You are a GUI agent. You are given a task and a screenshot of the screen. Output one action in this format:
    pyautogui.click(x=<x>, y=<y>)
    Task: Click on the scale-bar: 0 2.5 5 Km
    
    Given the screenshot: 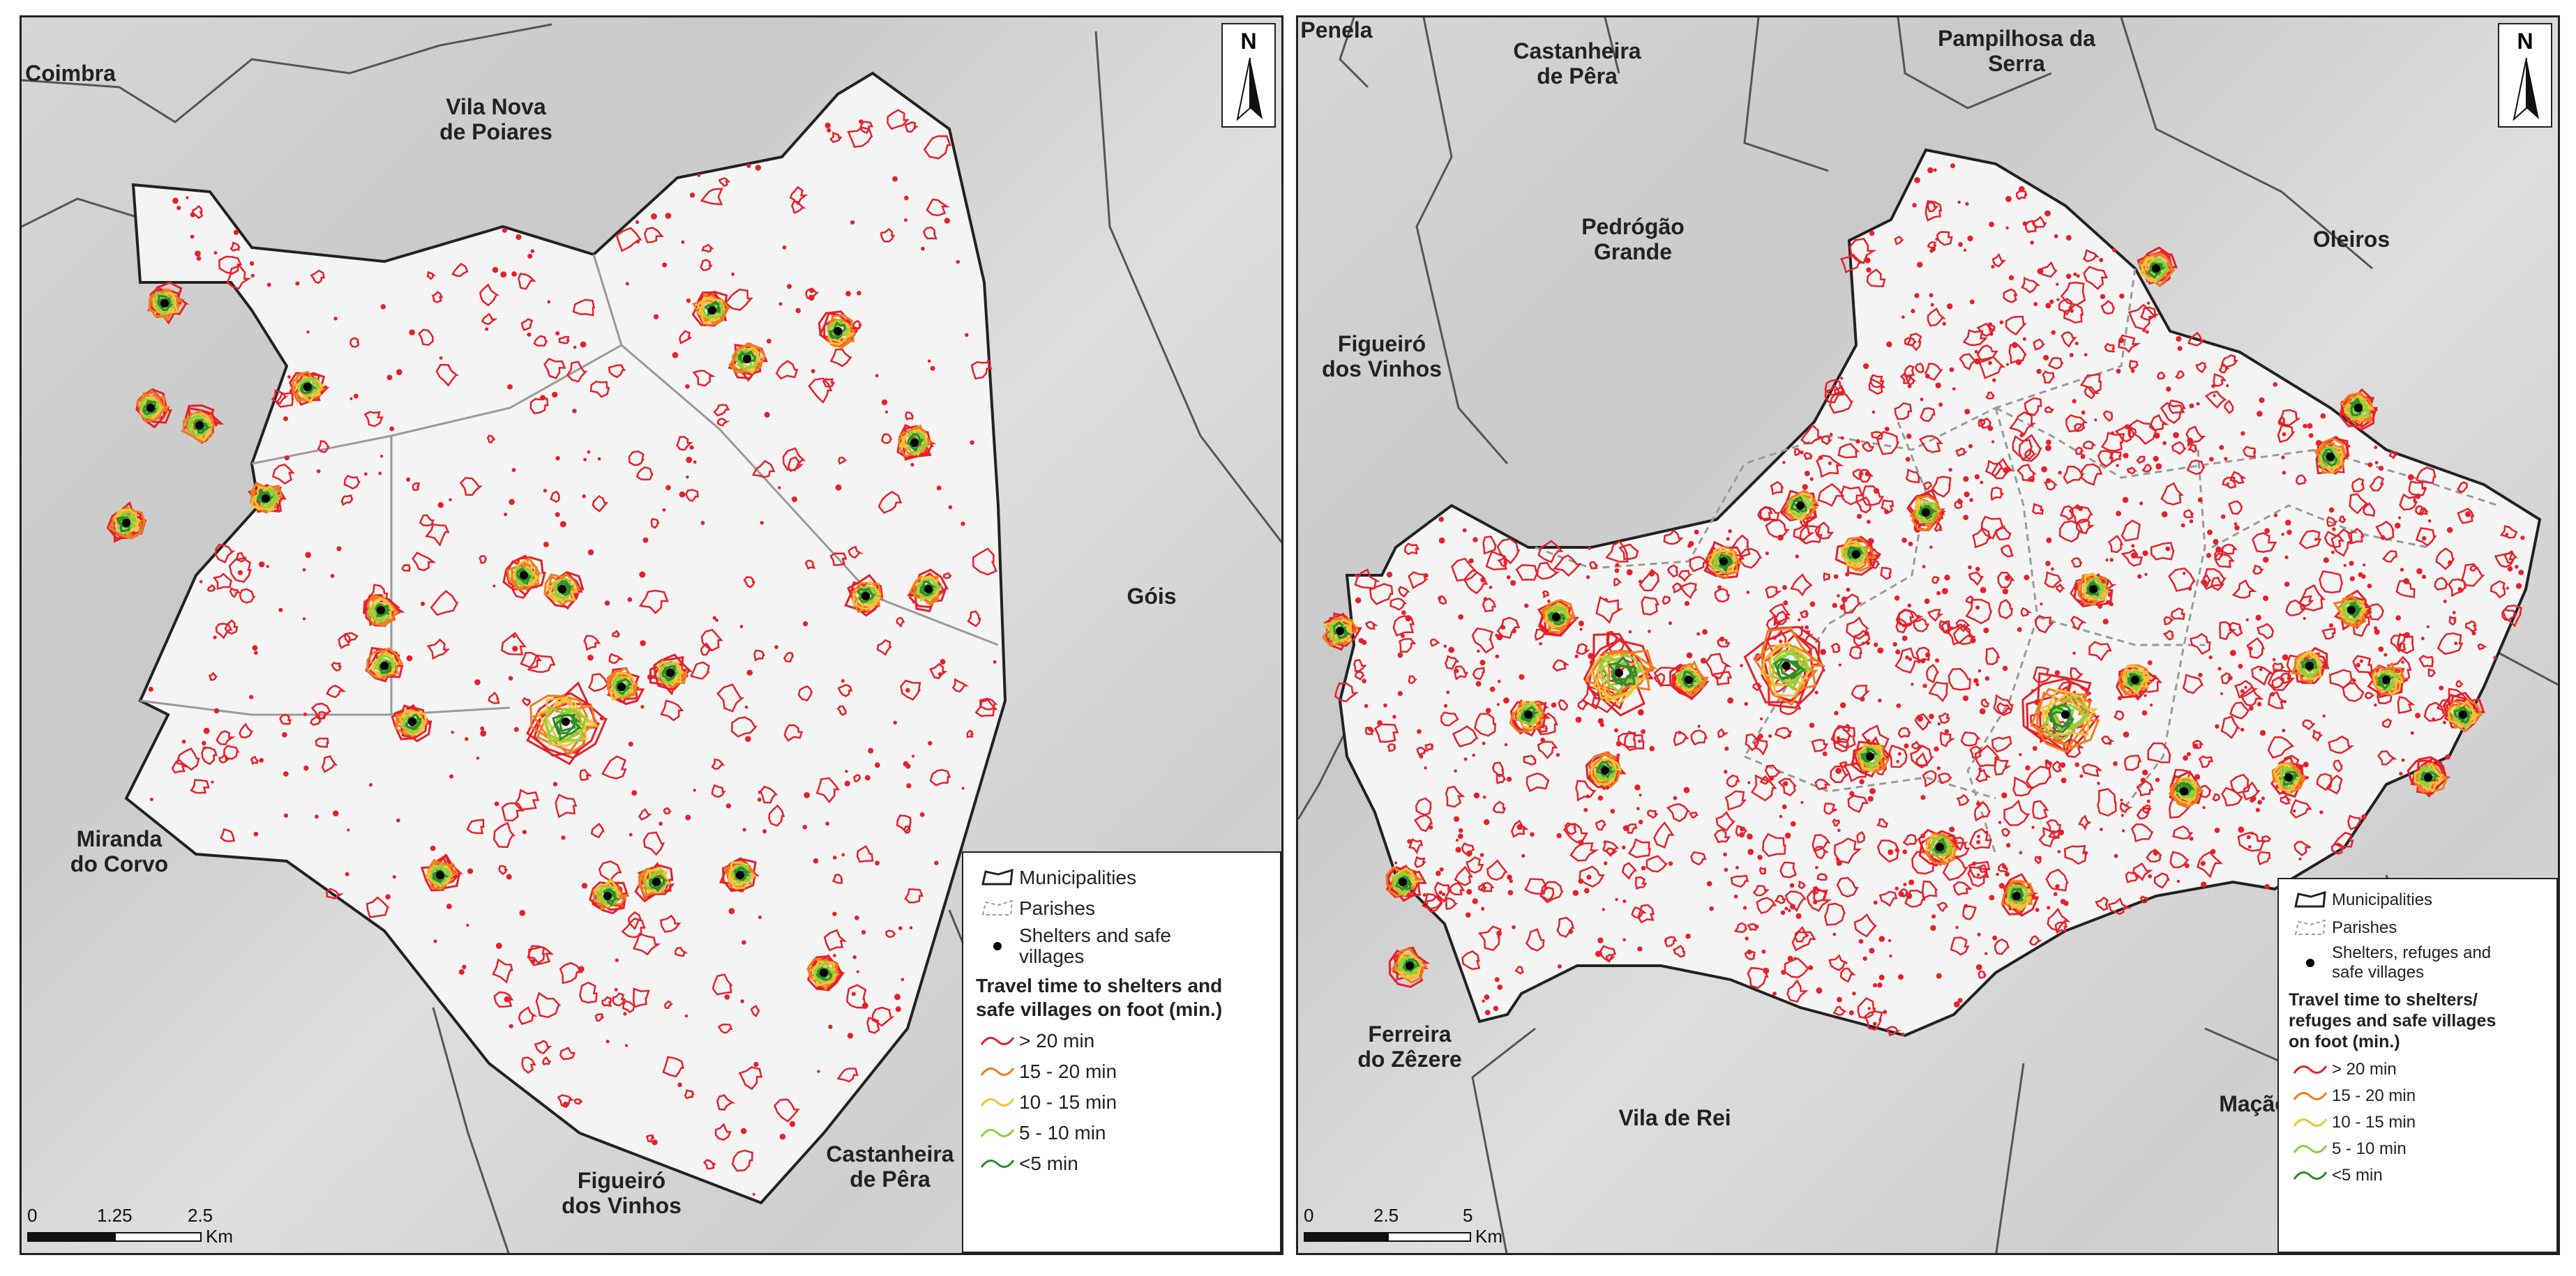 What is the action you would take?
    pyautogui.click(x=1408, y=1226)
    